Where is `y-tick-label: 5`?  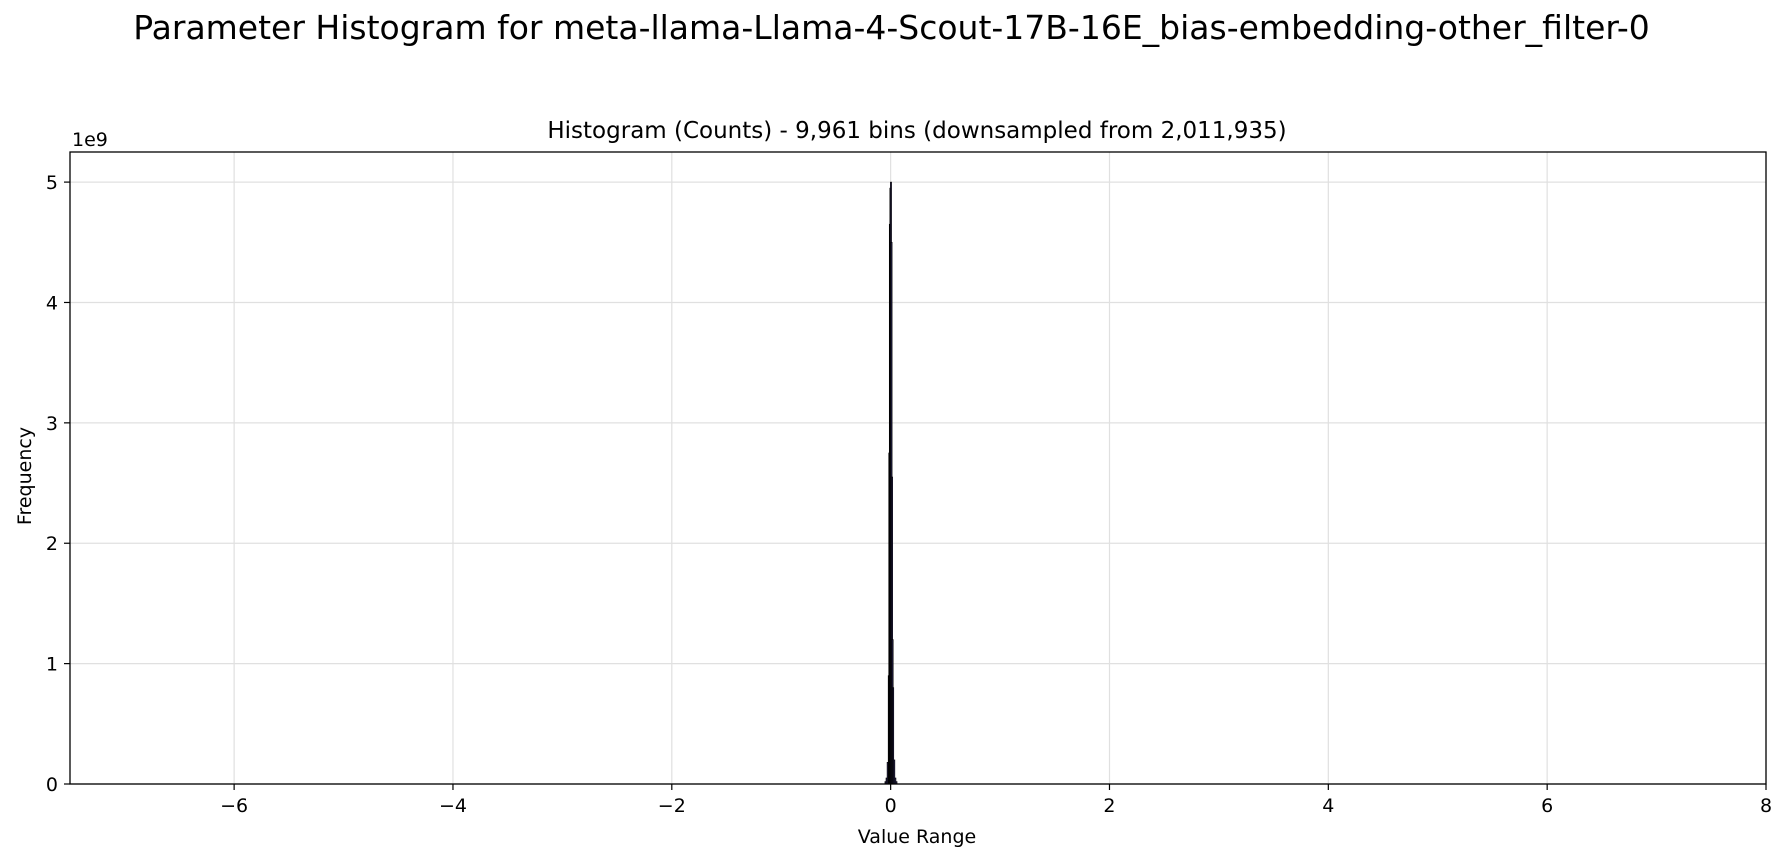 y-tick-label: 5 is located at coordinates (52, 183).